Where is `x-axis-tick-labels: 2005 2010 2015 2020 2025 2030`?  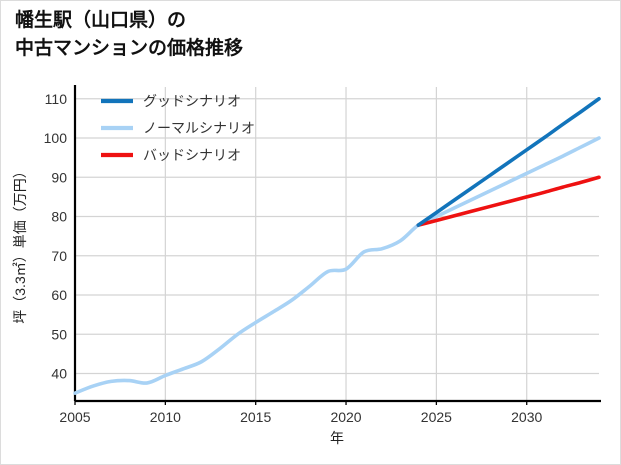 x-axis-tick-labels: 2005 2010 2015 2020 2025 2030 is located at coordinates (300, 417).